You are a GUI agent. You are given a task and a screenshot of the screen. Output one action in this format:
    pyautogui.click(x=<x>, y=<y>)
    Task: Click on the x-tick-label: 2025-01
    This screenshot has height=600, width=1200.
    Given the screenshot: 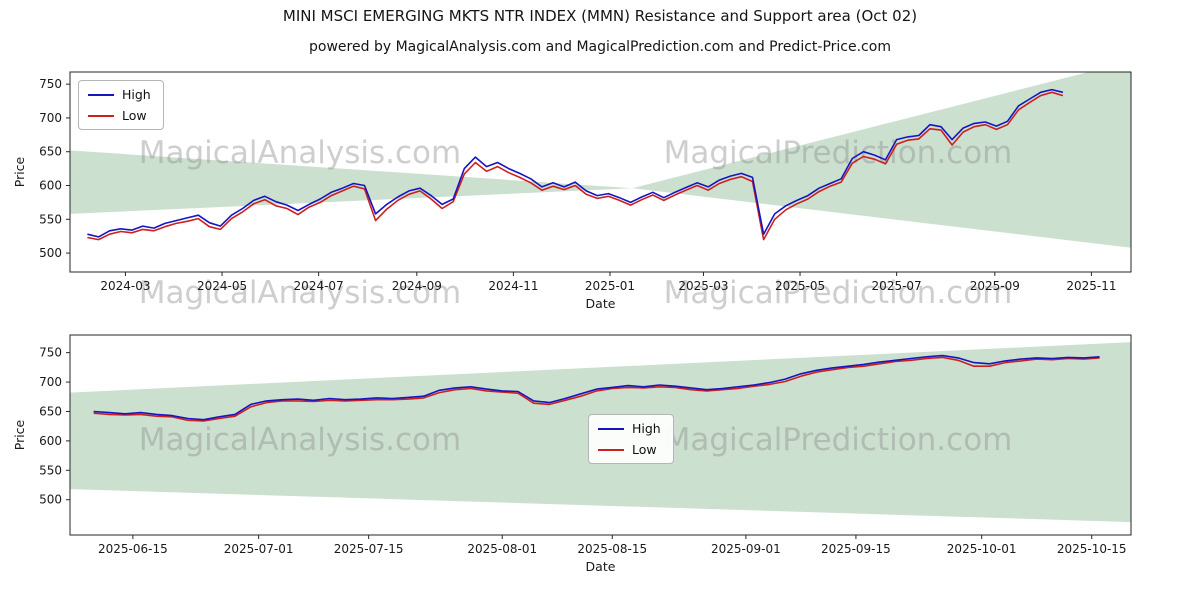 What is the action you would take?
    pyautogui.click(x=610, y=286)
    